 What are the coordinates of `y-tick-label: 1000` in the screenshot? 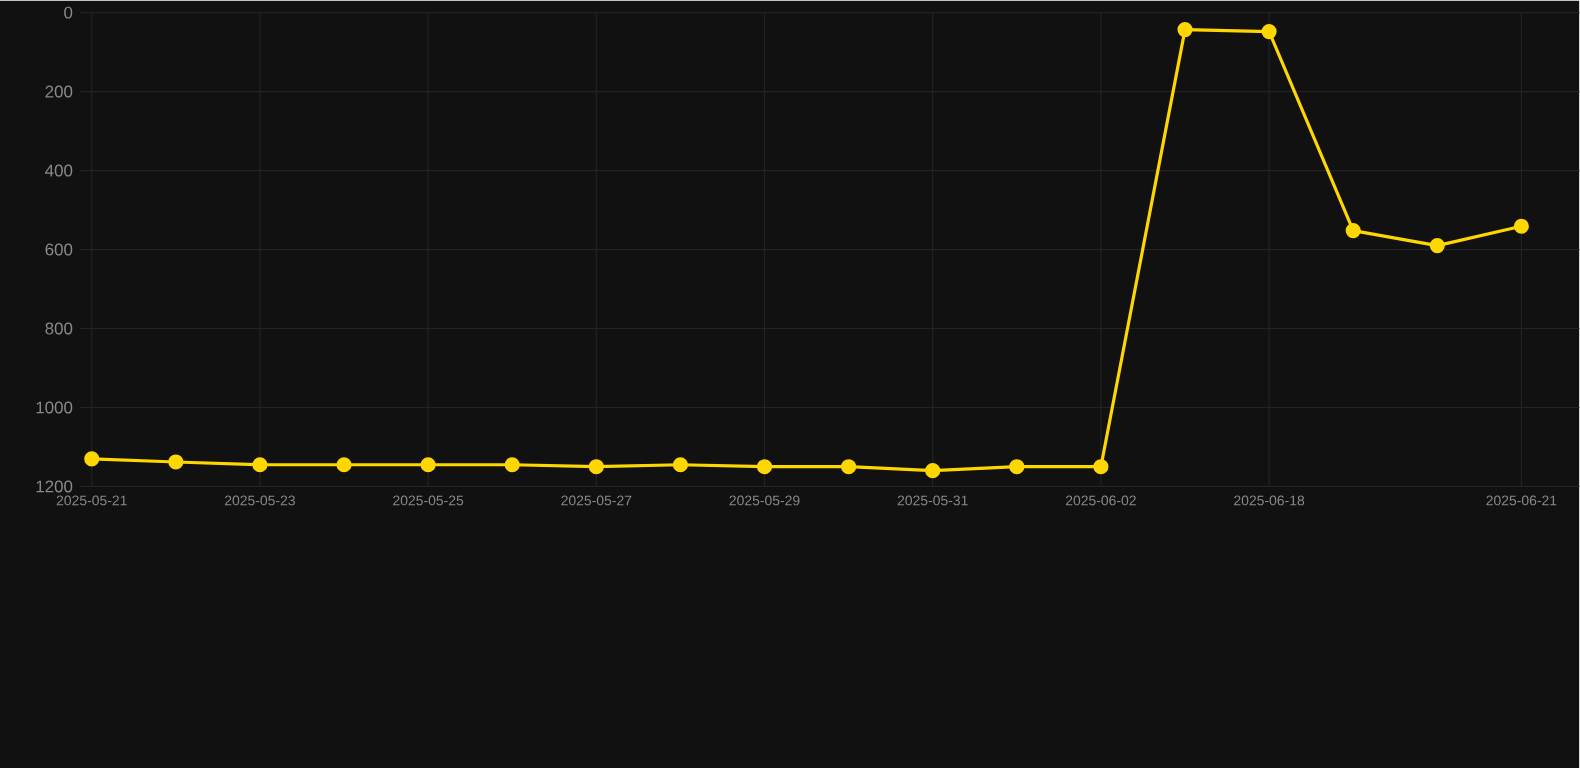 It's located at (54, 407).